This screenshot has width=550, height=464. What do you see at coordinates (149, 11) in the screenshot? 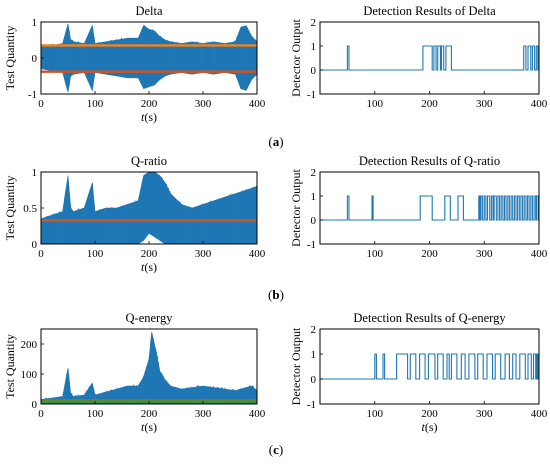
I see `chart-title: Delta` at bounding box center [149, 11].